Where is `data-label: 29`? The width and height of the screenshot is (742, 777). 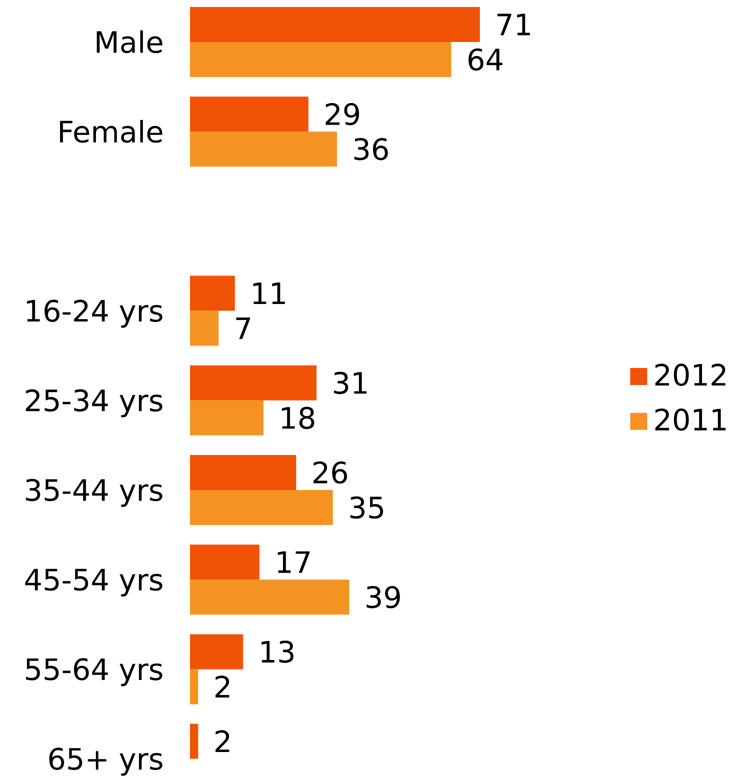
data-label: 29 is located at coordinates (343, 114).